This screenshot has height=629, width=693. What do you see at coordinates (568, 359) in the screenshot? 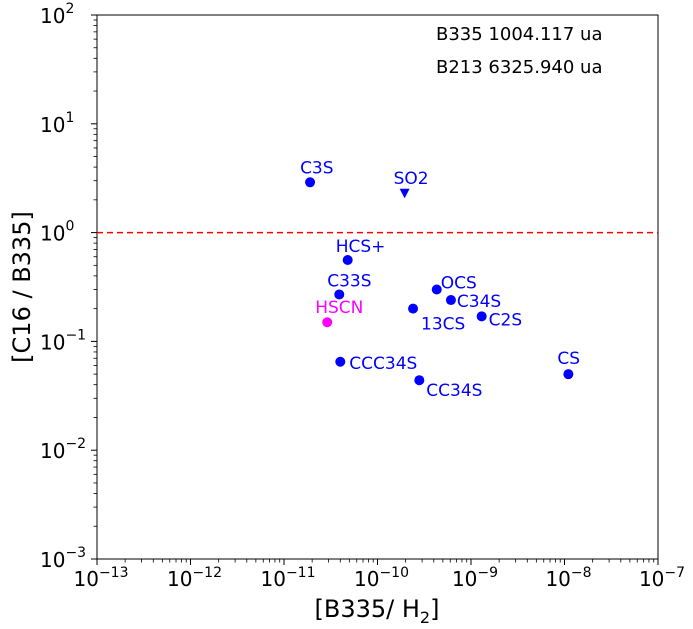
I see `point-label-cs: CS` at bounding box center [568, 359].